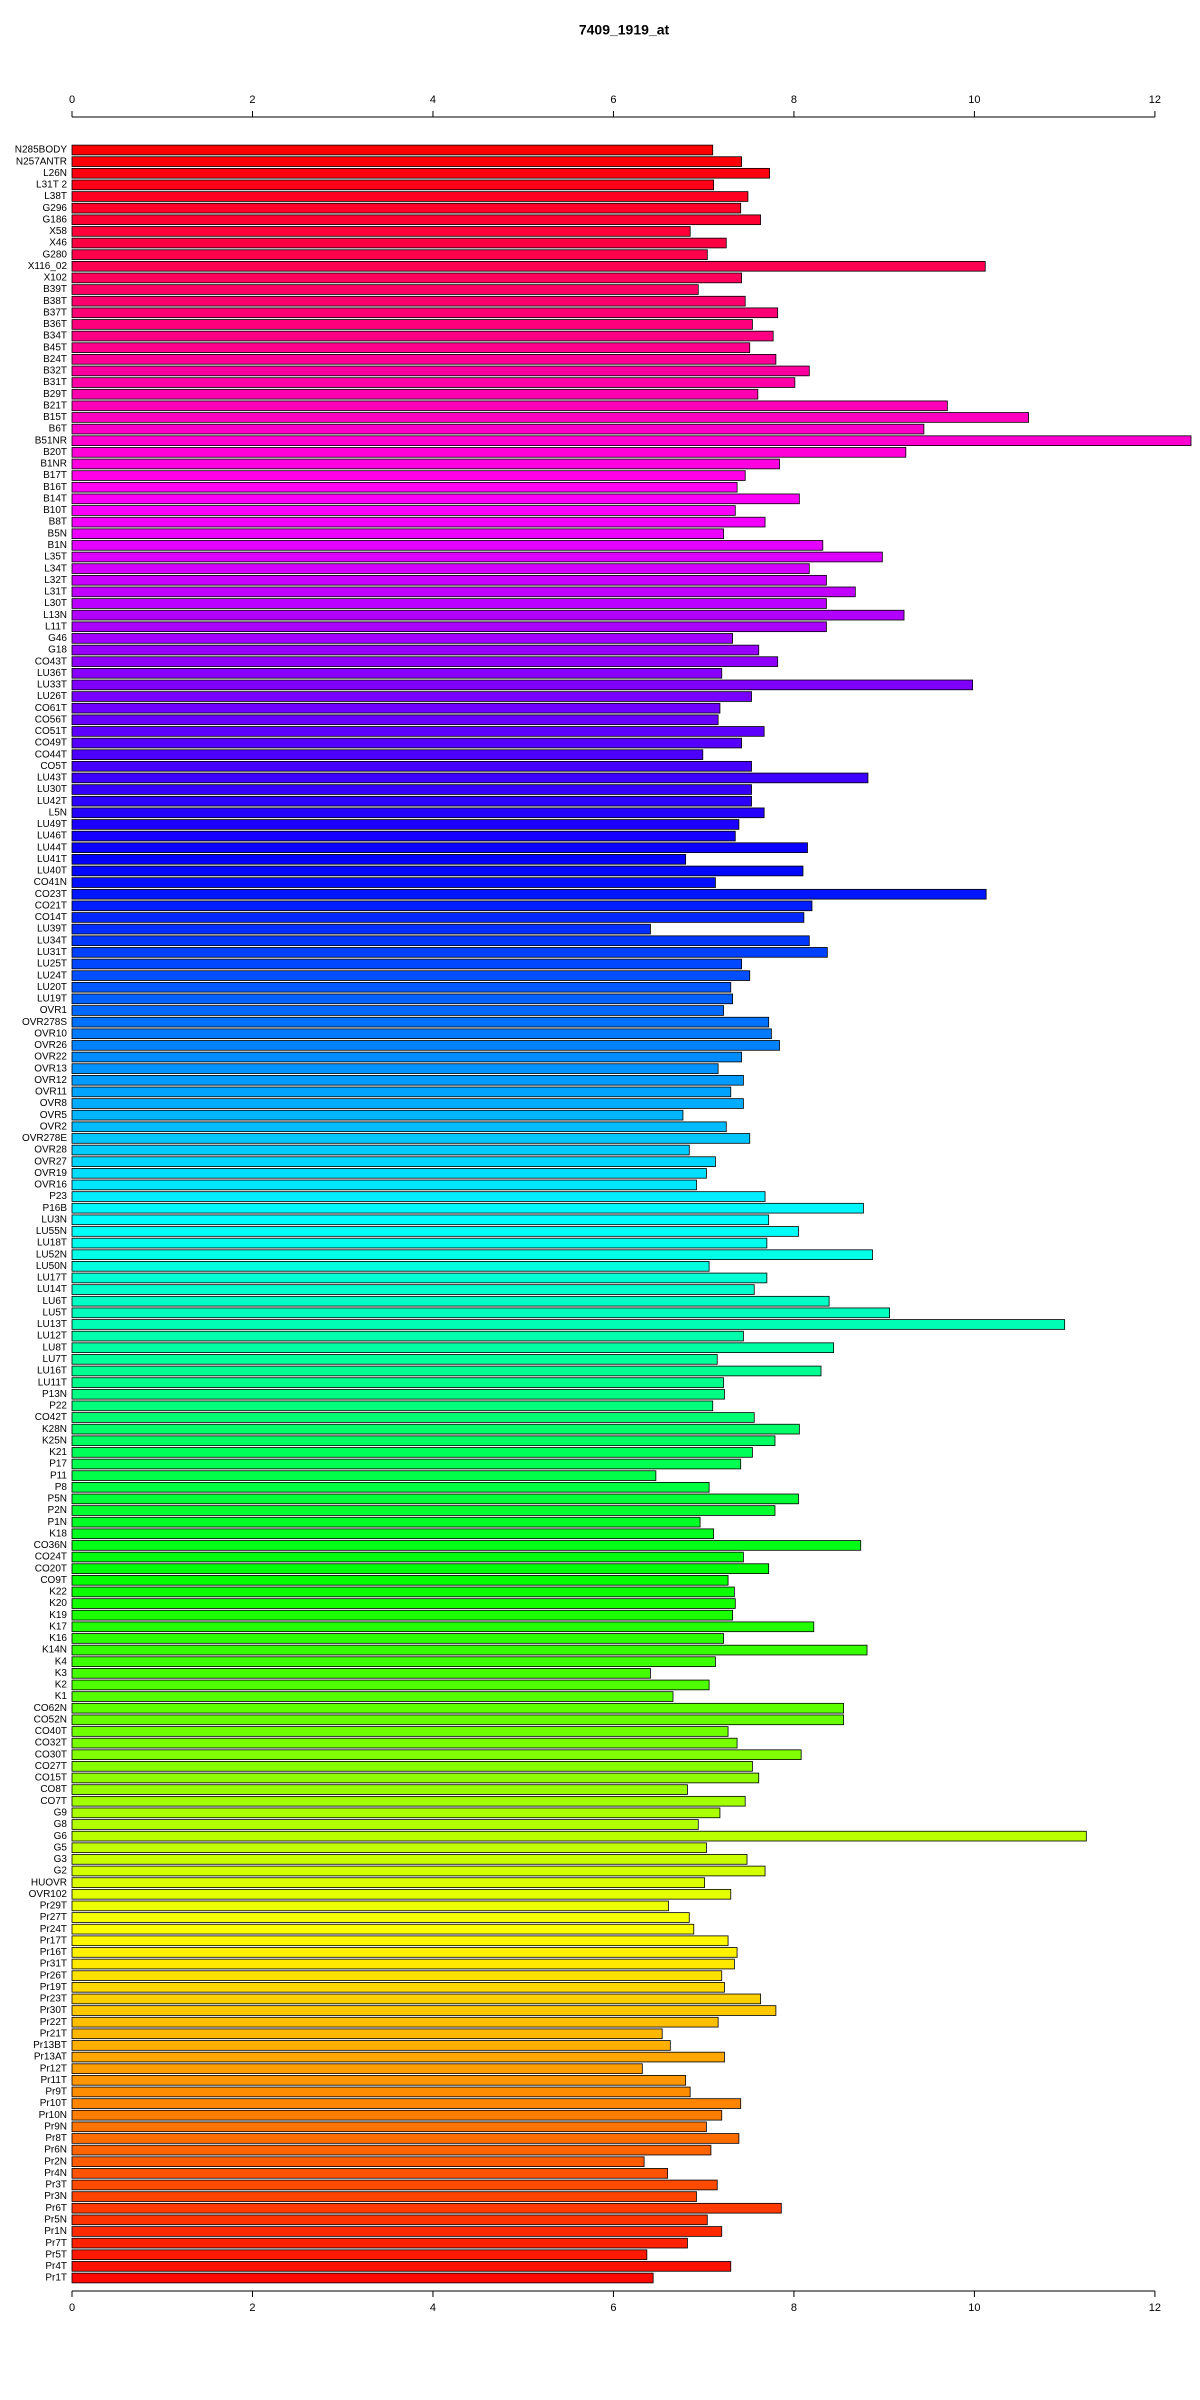 The image size is (1200, 2400). Describe the element at coordinates (61, 1661) in the screenshot. I see `y-tick-label: K4` at that location.